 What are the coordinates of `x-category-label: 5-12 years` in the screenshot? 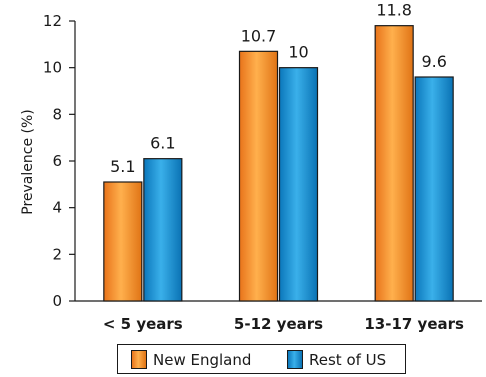 It's located at (278, 324).